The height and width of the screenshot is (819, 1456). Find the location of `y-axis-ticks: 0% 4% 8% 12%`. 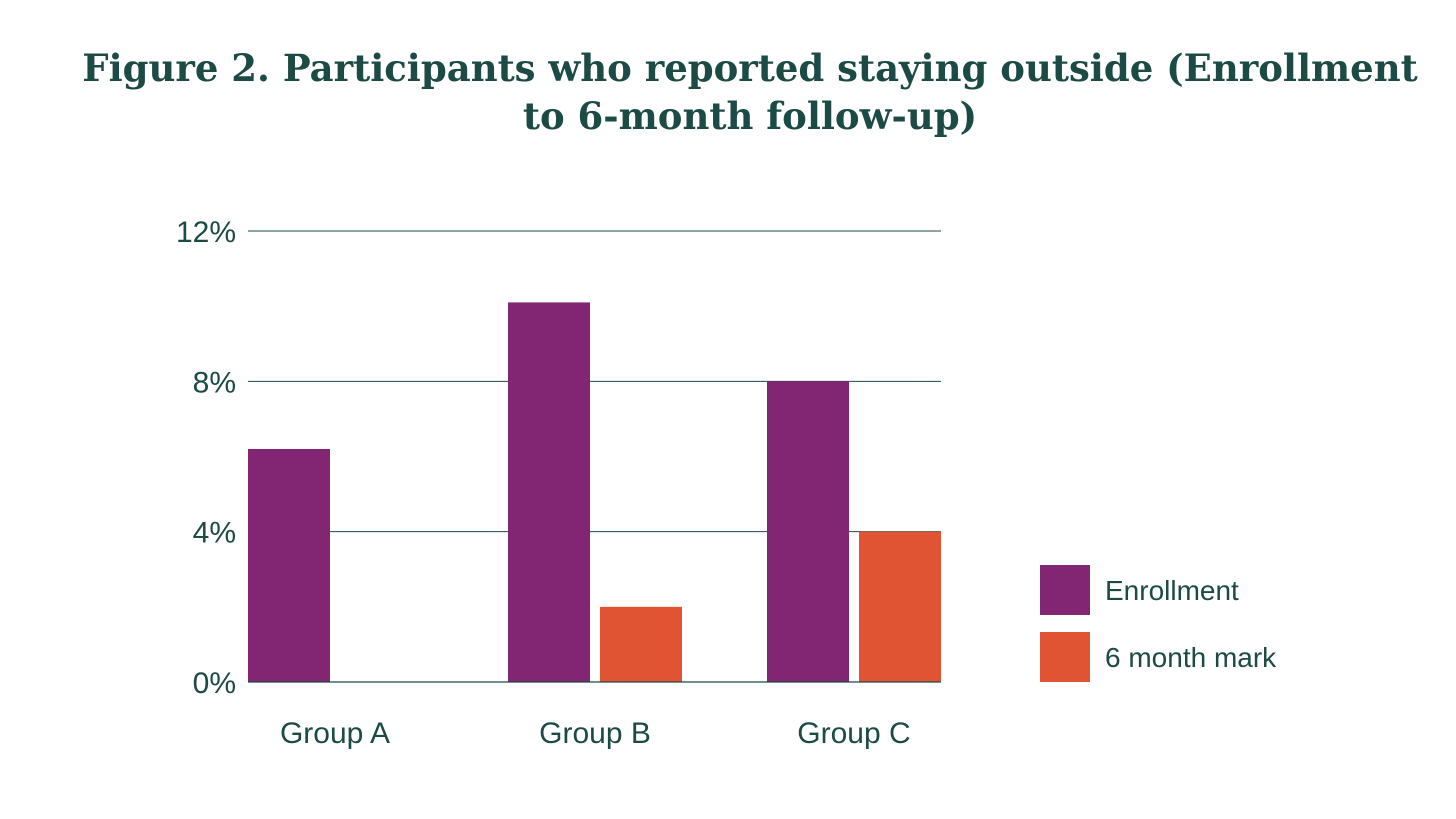

y-axis-ticks: 0% 4% 8% 12% is located at coordinates (206, 458).